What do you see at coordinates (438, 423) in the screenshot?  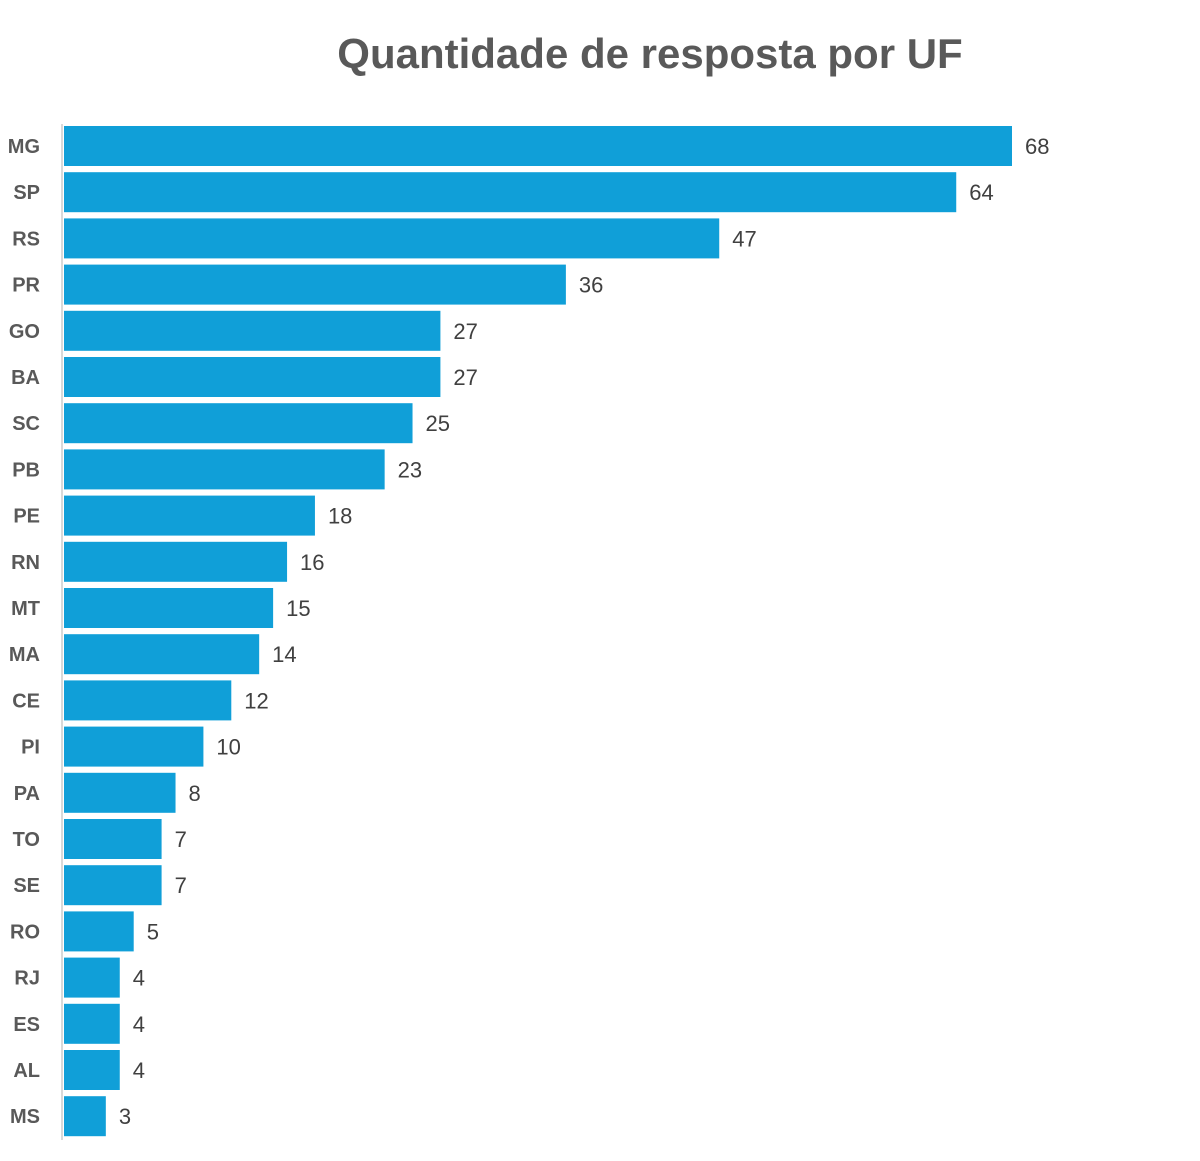 I see `value-label-sc: 25` at bounding box center [438, 423].